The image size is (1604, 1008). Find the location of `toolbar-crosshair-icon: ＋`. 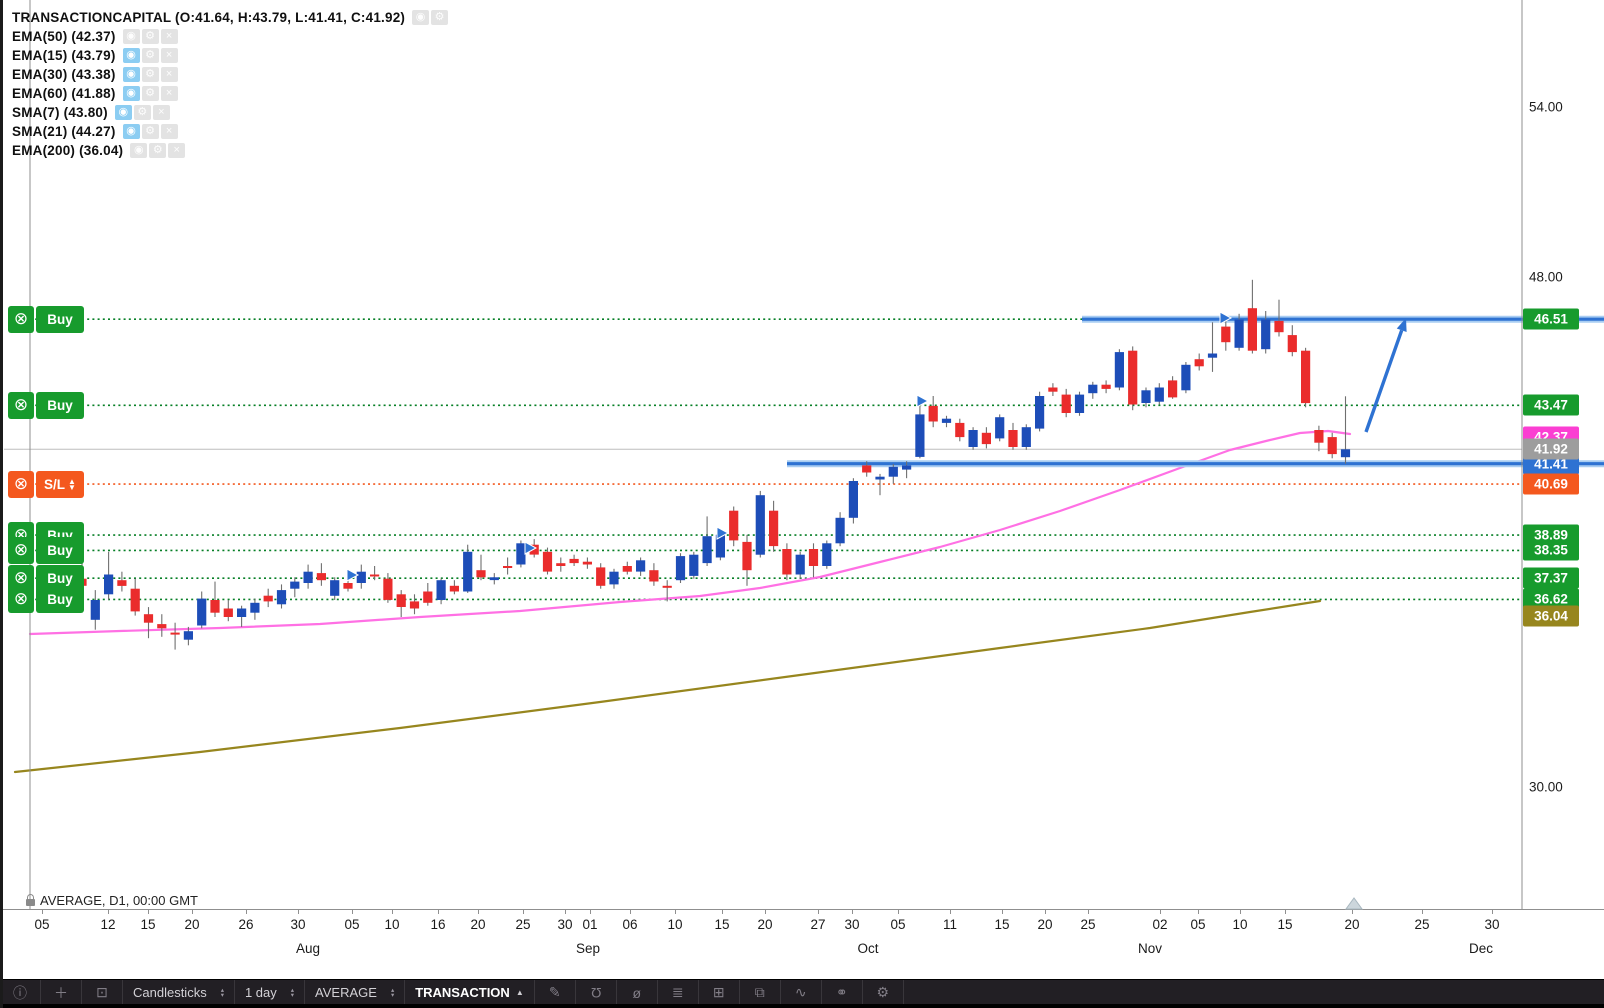

toolbar-crosshair-icon: ＋ is located at coordinates (61, 992).